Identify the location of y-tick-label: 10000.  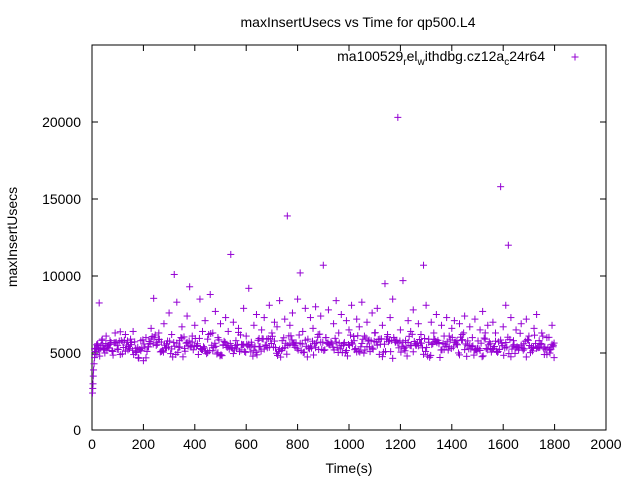
(61, 276).